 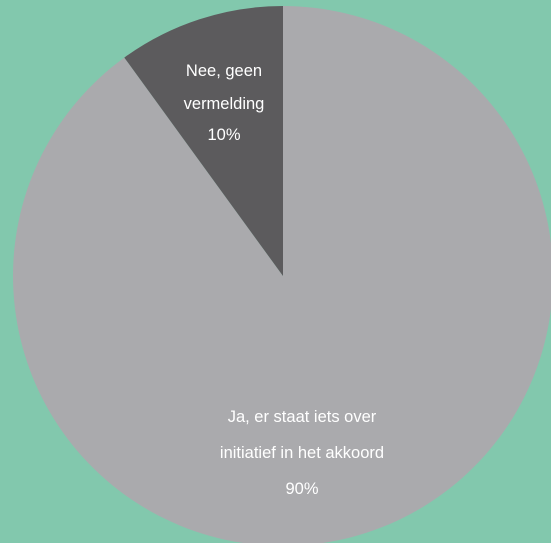 I want to click on slice-label-line: vermelding, so click(x=224, y=104).